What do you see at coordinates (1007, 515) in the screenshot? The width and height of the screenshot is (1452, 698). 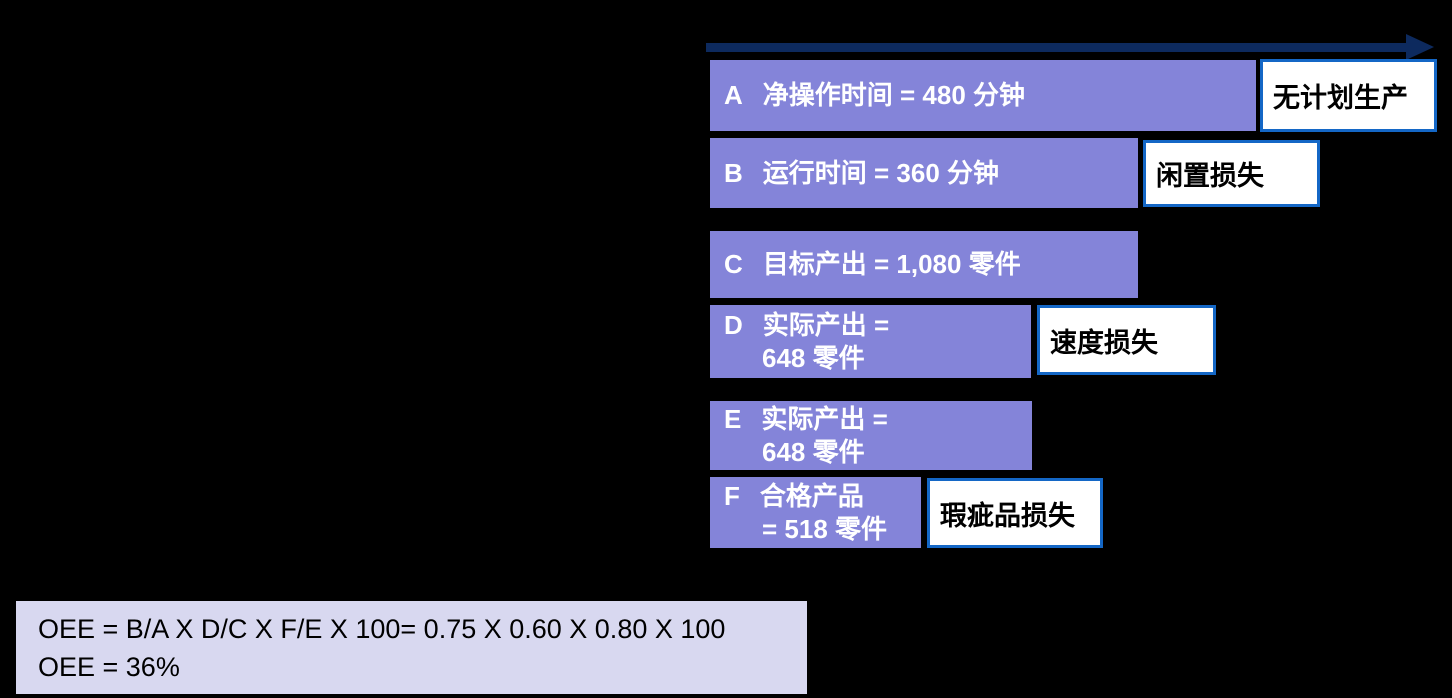 I see `loss-box-defect-loss-label: 瑕疵品损失` at bounding box center [1007, 515].